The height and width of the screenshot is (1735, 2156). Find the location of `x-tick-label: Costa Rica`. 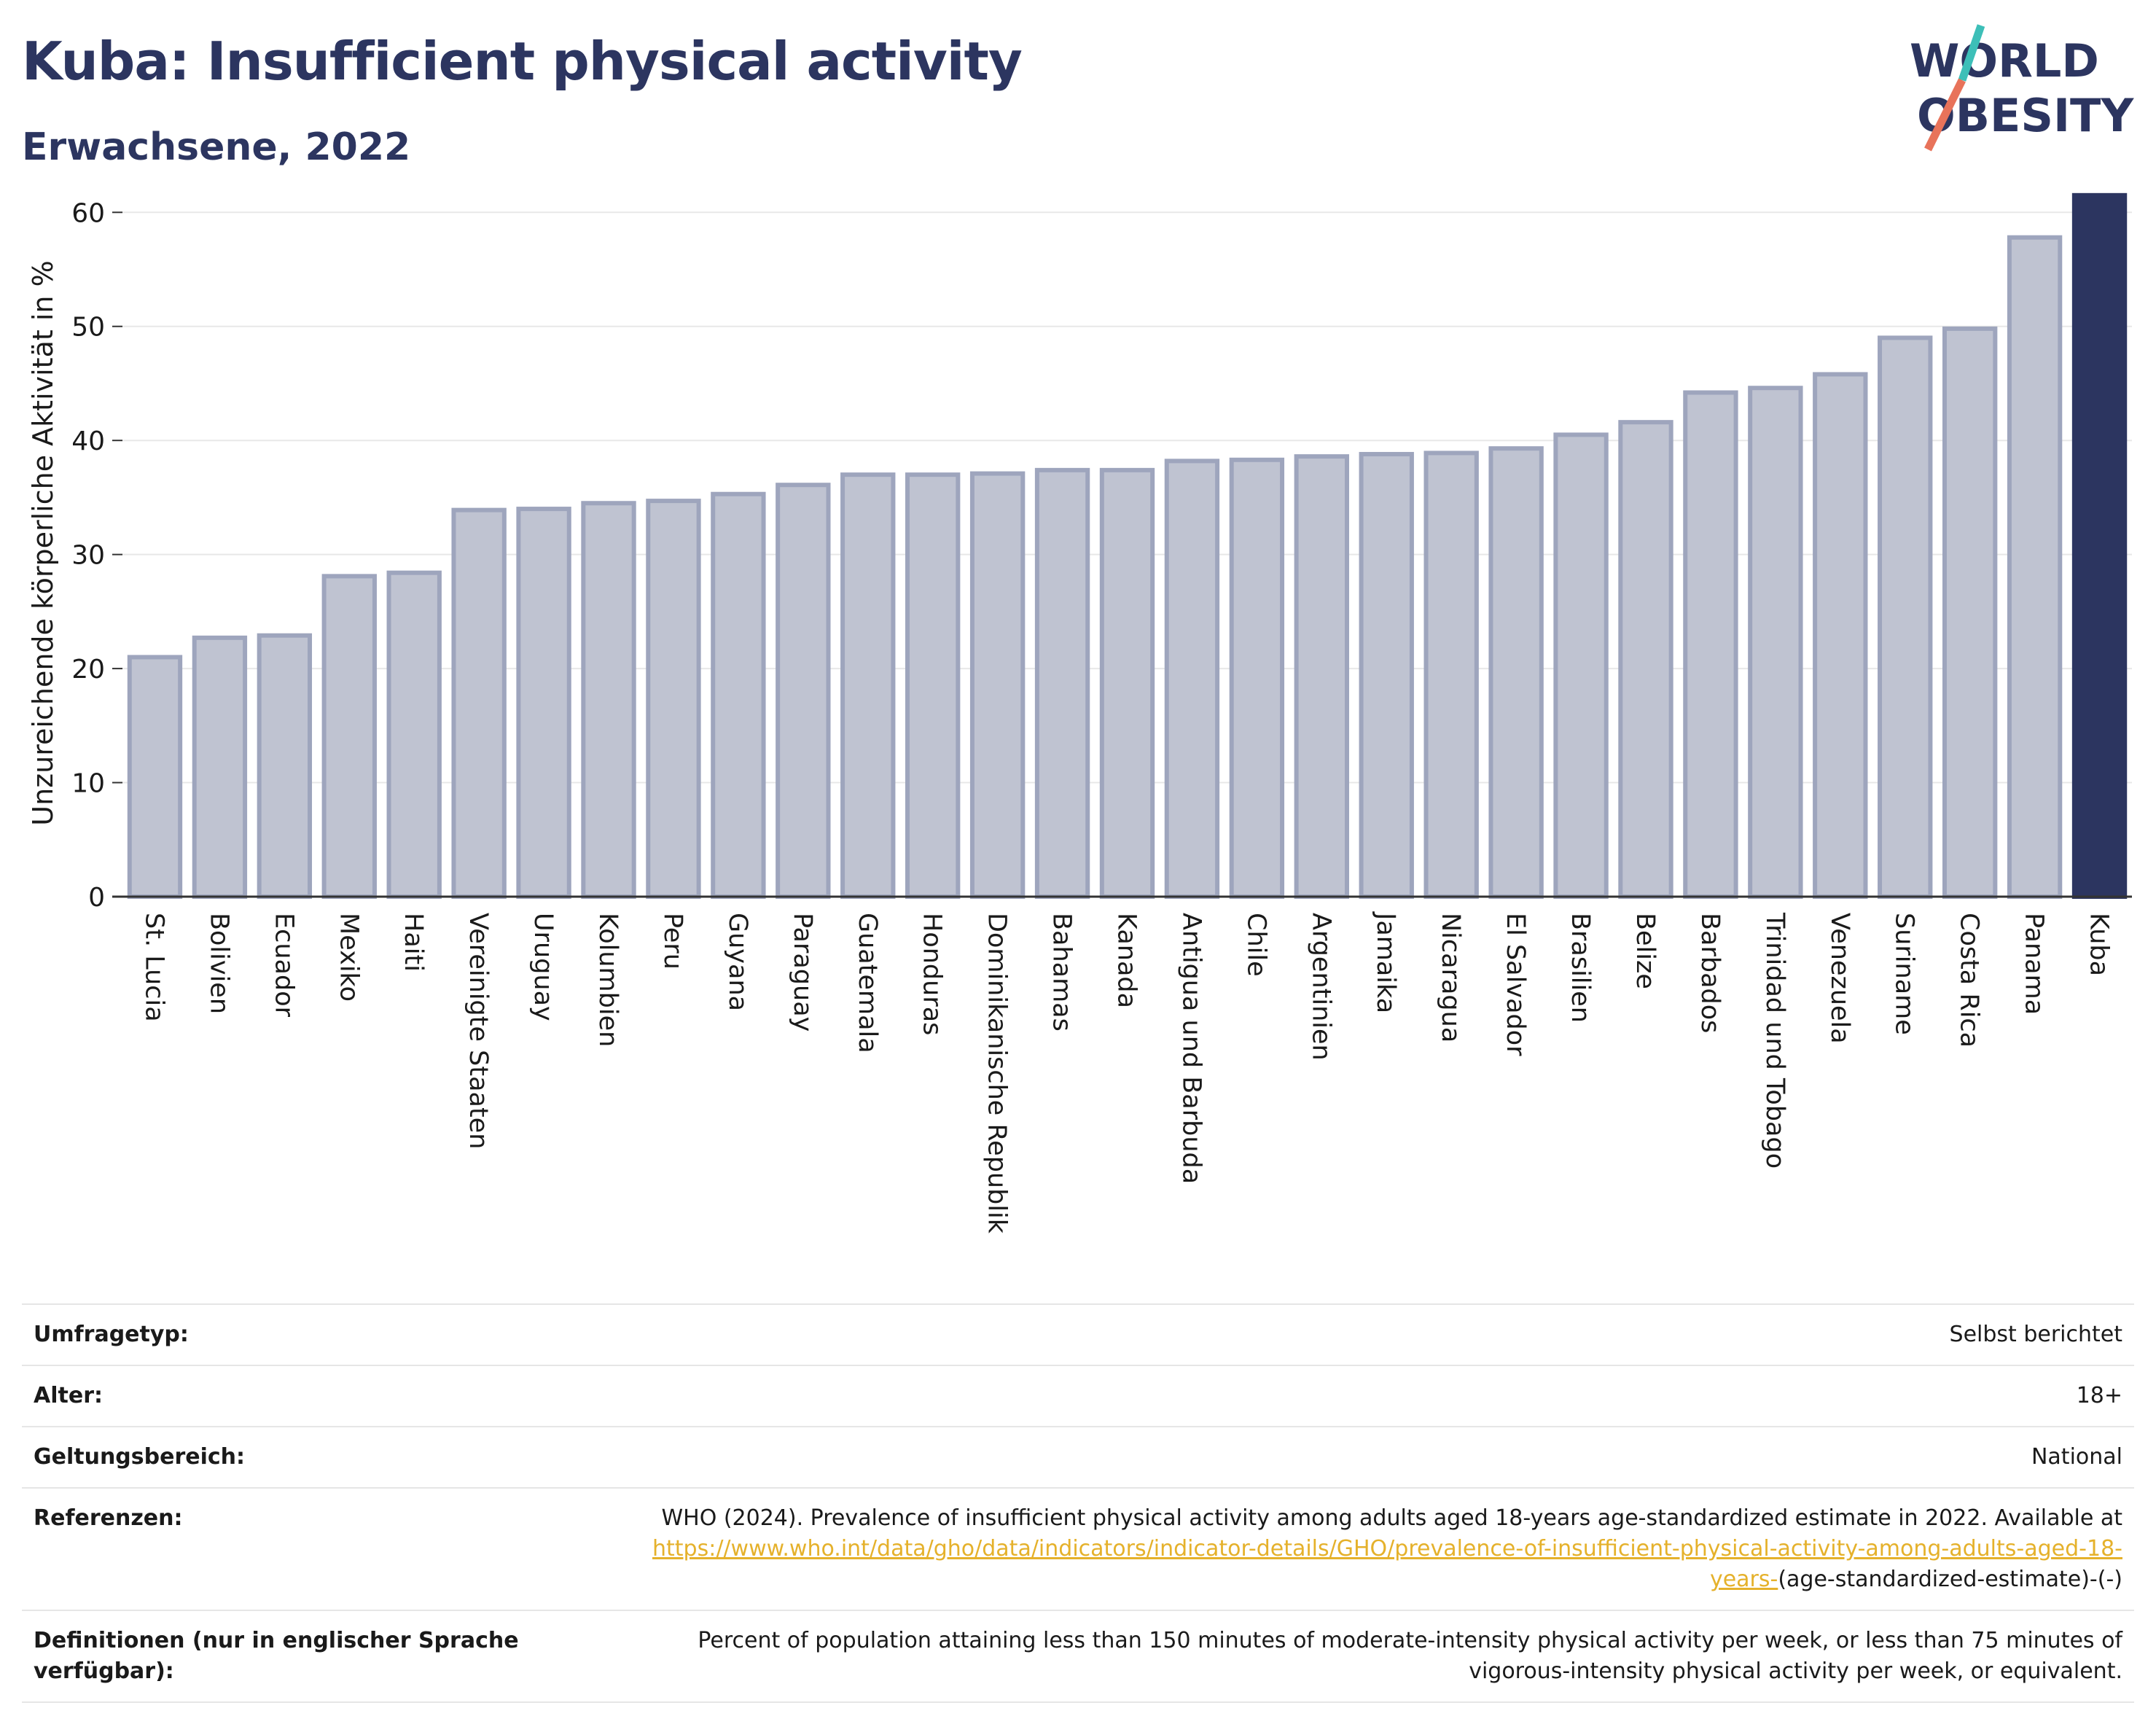

x-tick-label: Costa Rica is located at coordinates (1970, 981).